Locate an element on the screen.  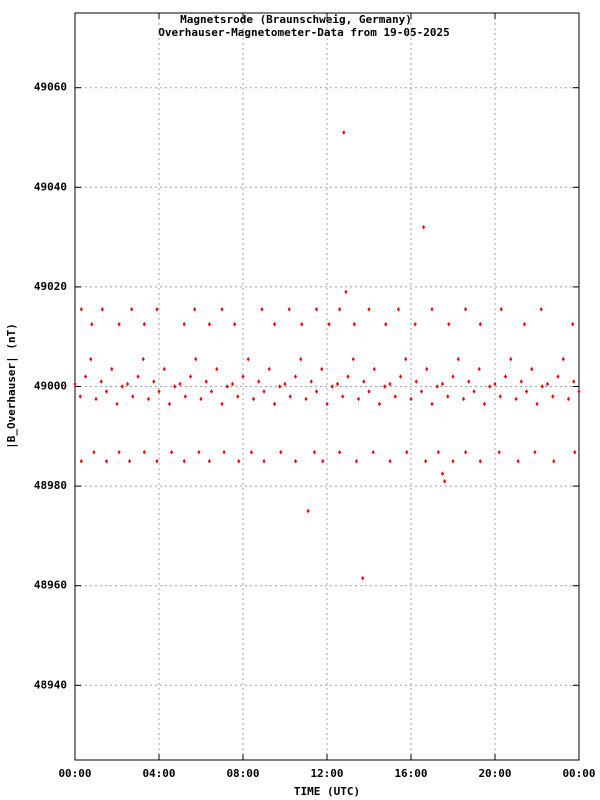
x-tick-label: 12:00 is located at coordinates (326, 773).